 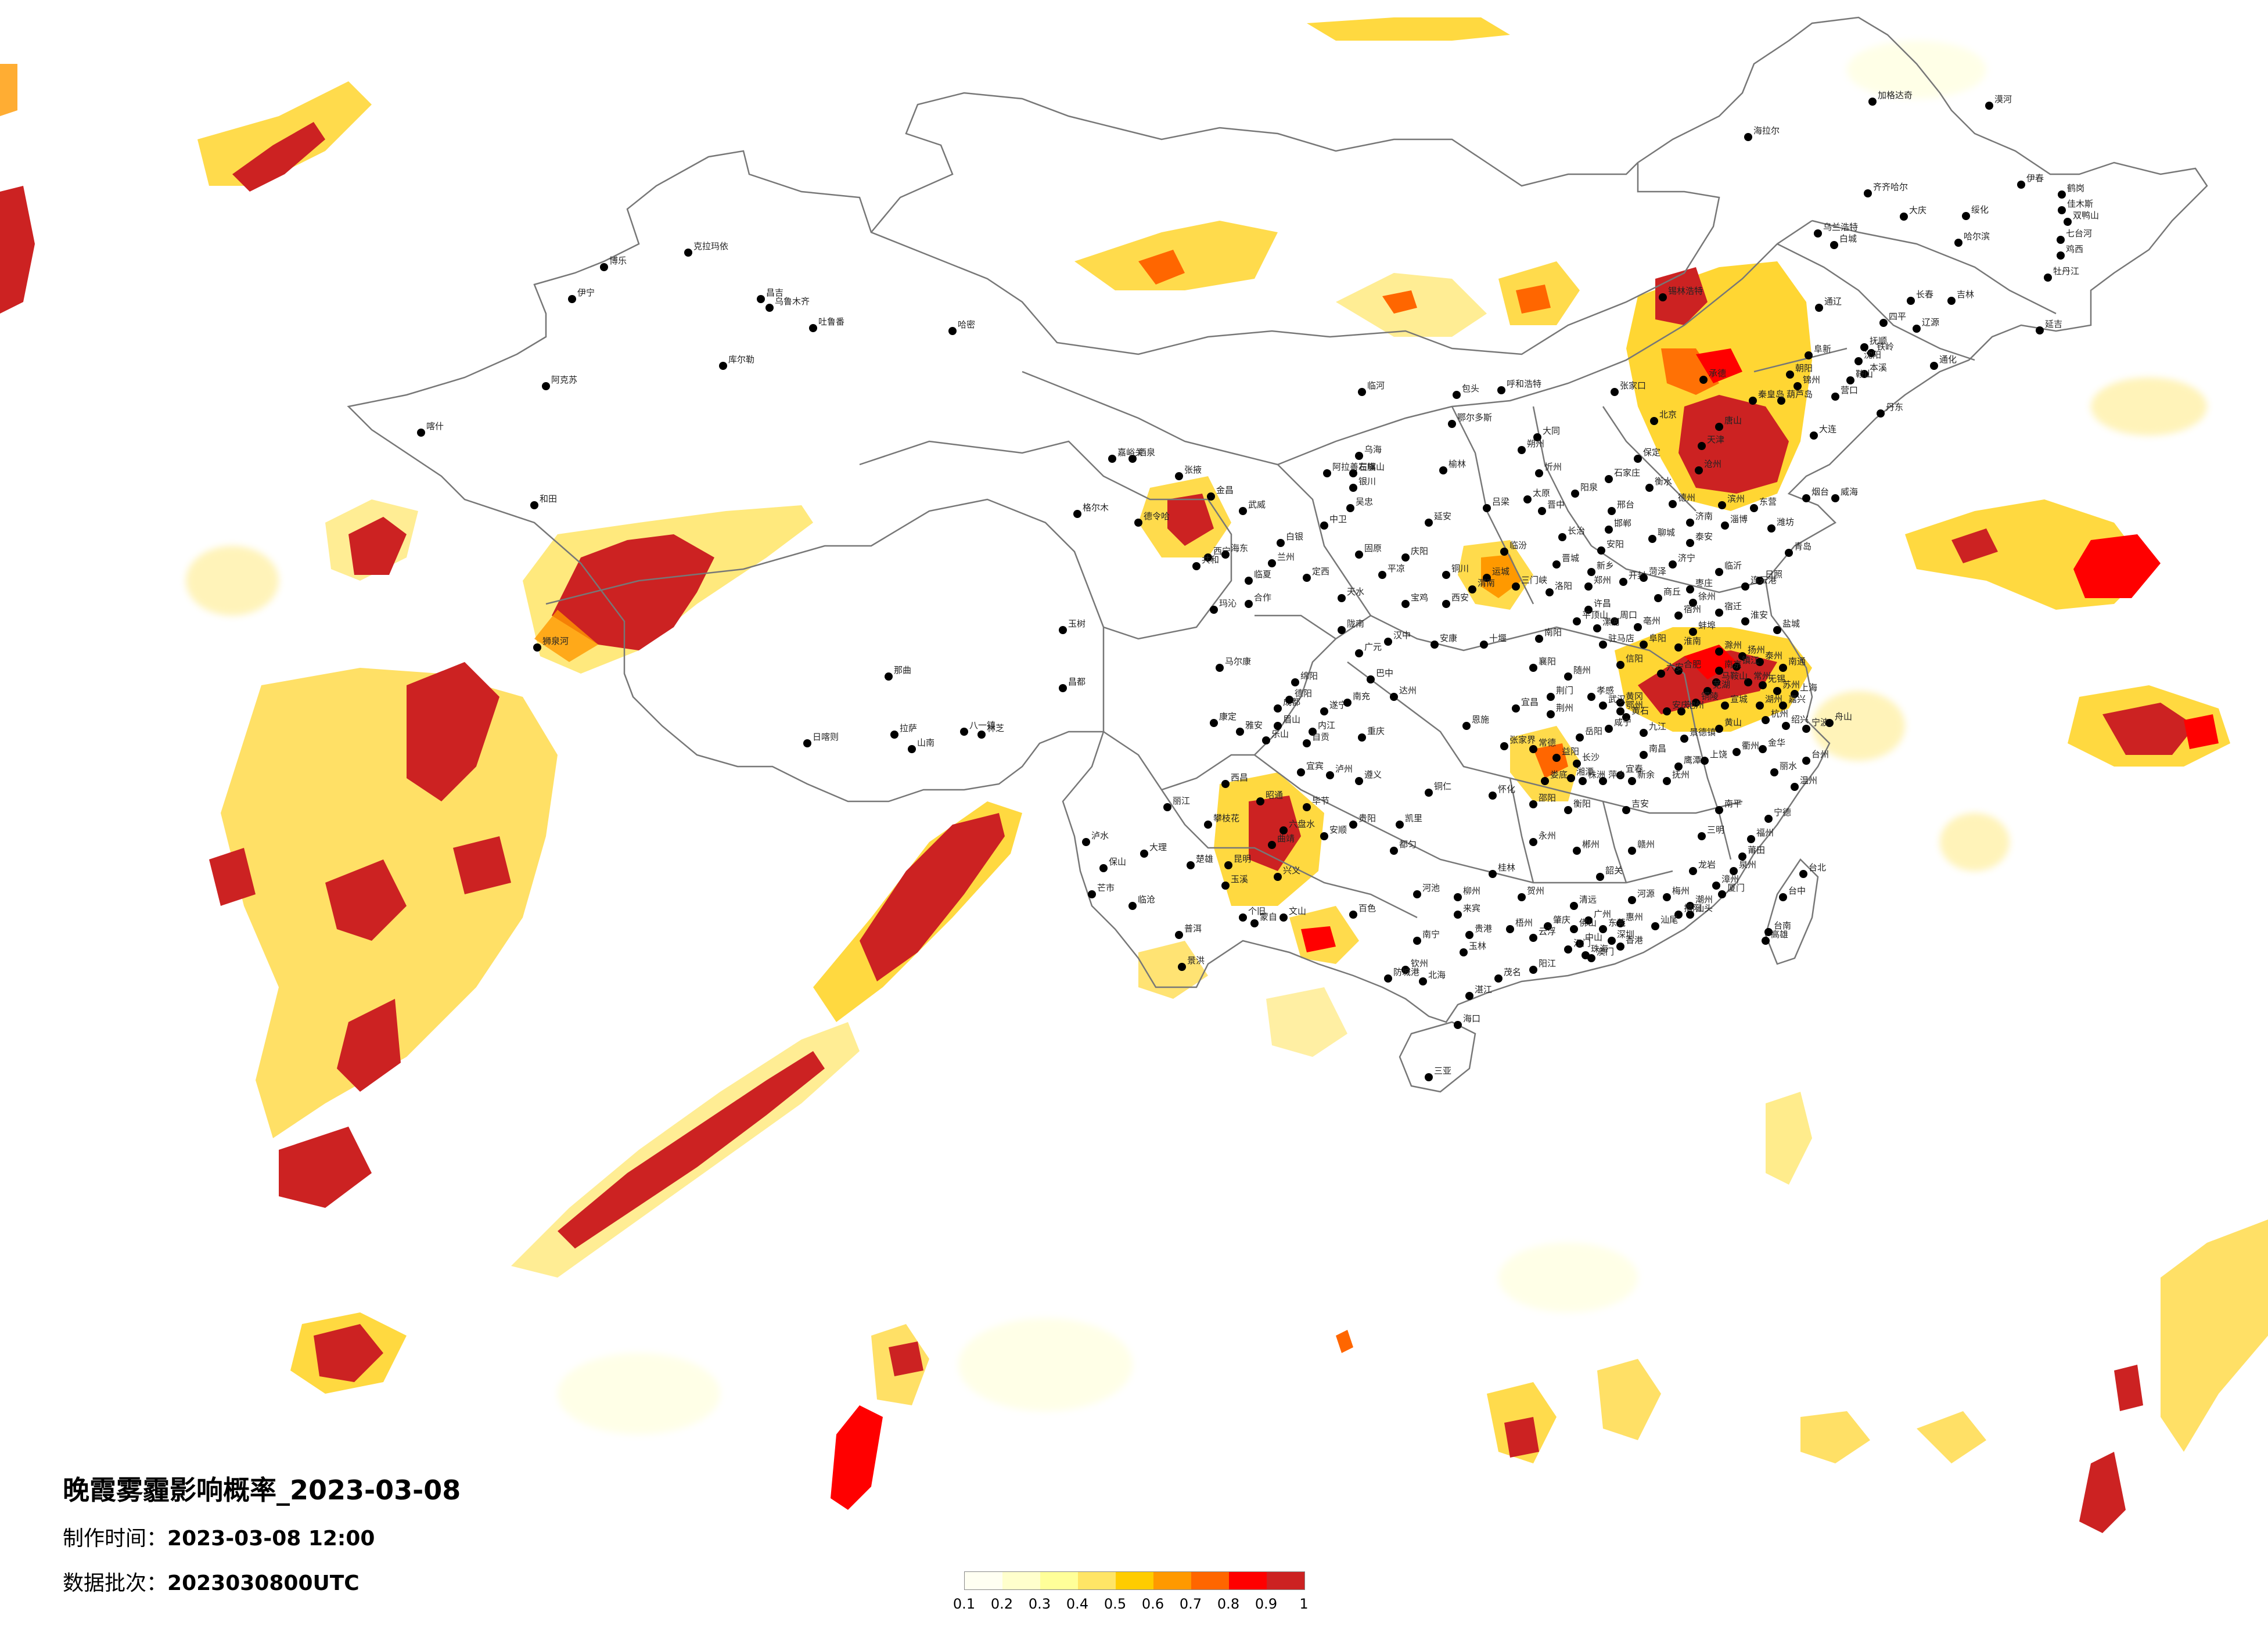 What do you see at coordinates (1681, 891) in the screenshot?
I see `city-label: 梅州` at bounding box center [1681, 891].